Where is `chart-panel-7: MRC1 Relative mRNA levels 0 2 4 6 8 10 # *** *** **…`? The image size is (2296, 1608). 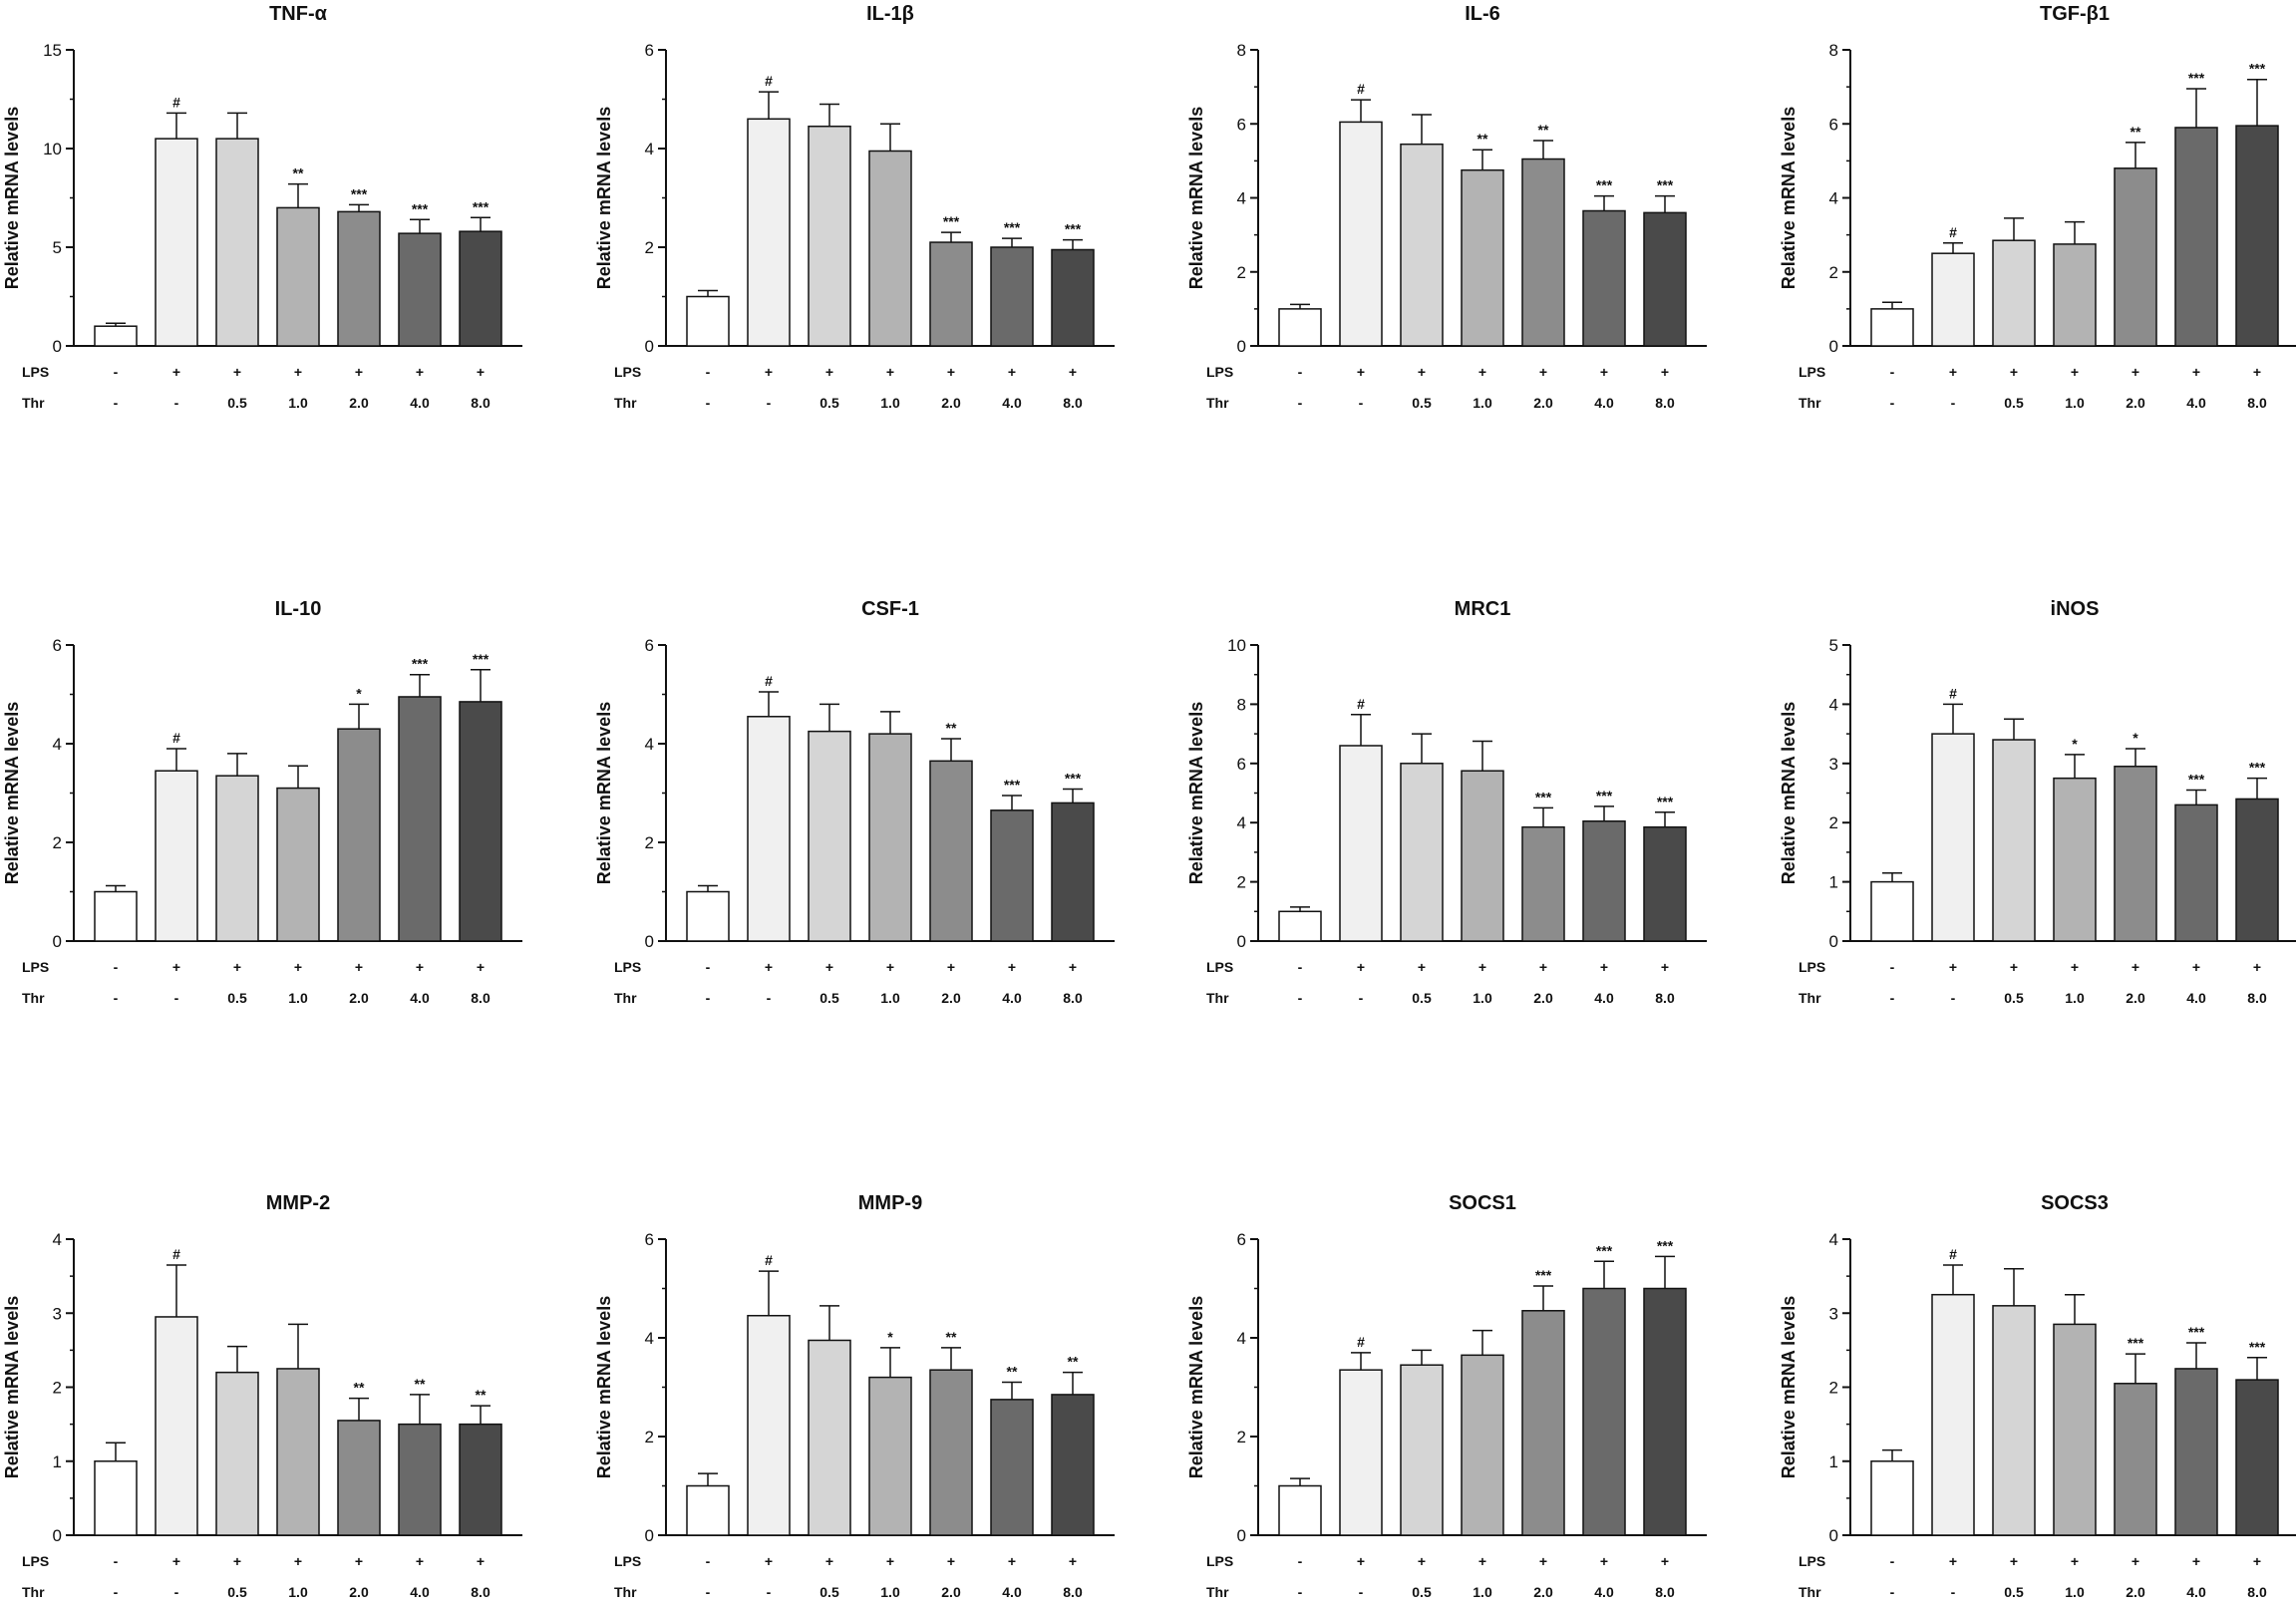
chart-panel-7: MRC1 Relative mRNA levels 0 2 4 6 8 10 # *** *** **… is located at coordinates (1446, 802).